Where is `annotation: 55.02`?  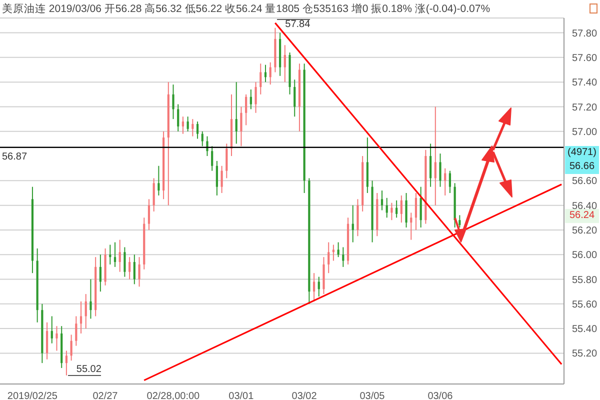
annotation: 55.02 is located at coordinates (85, 370).